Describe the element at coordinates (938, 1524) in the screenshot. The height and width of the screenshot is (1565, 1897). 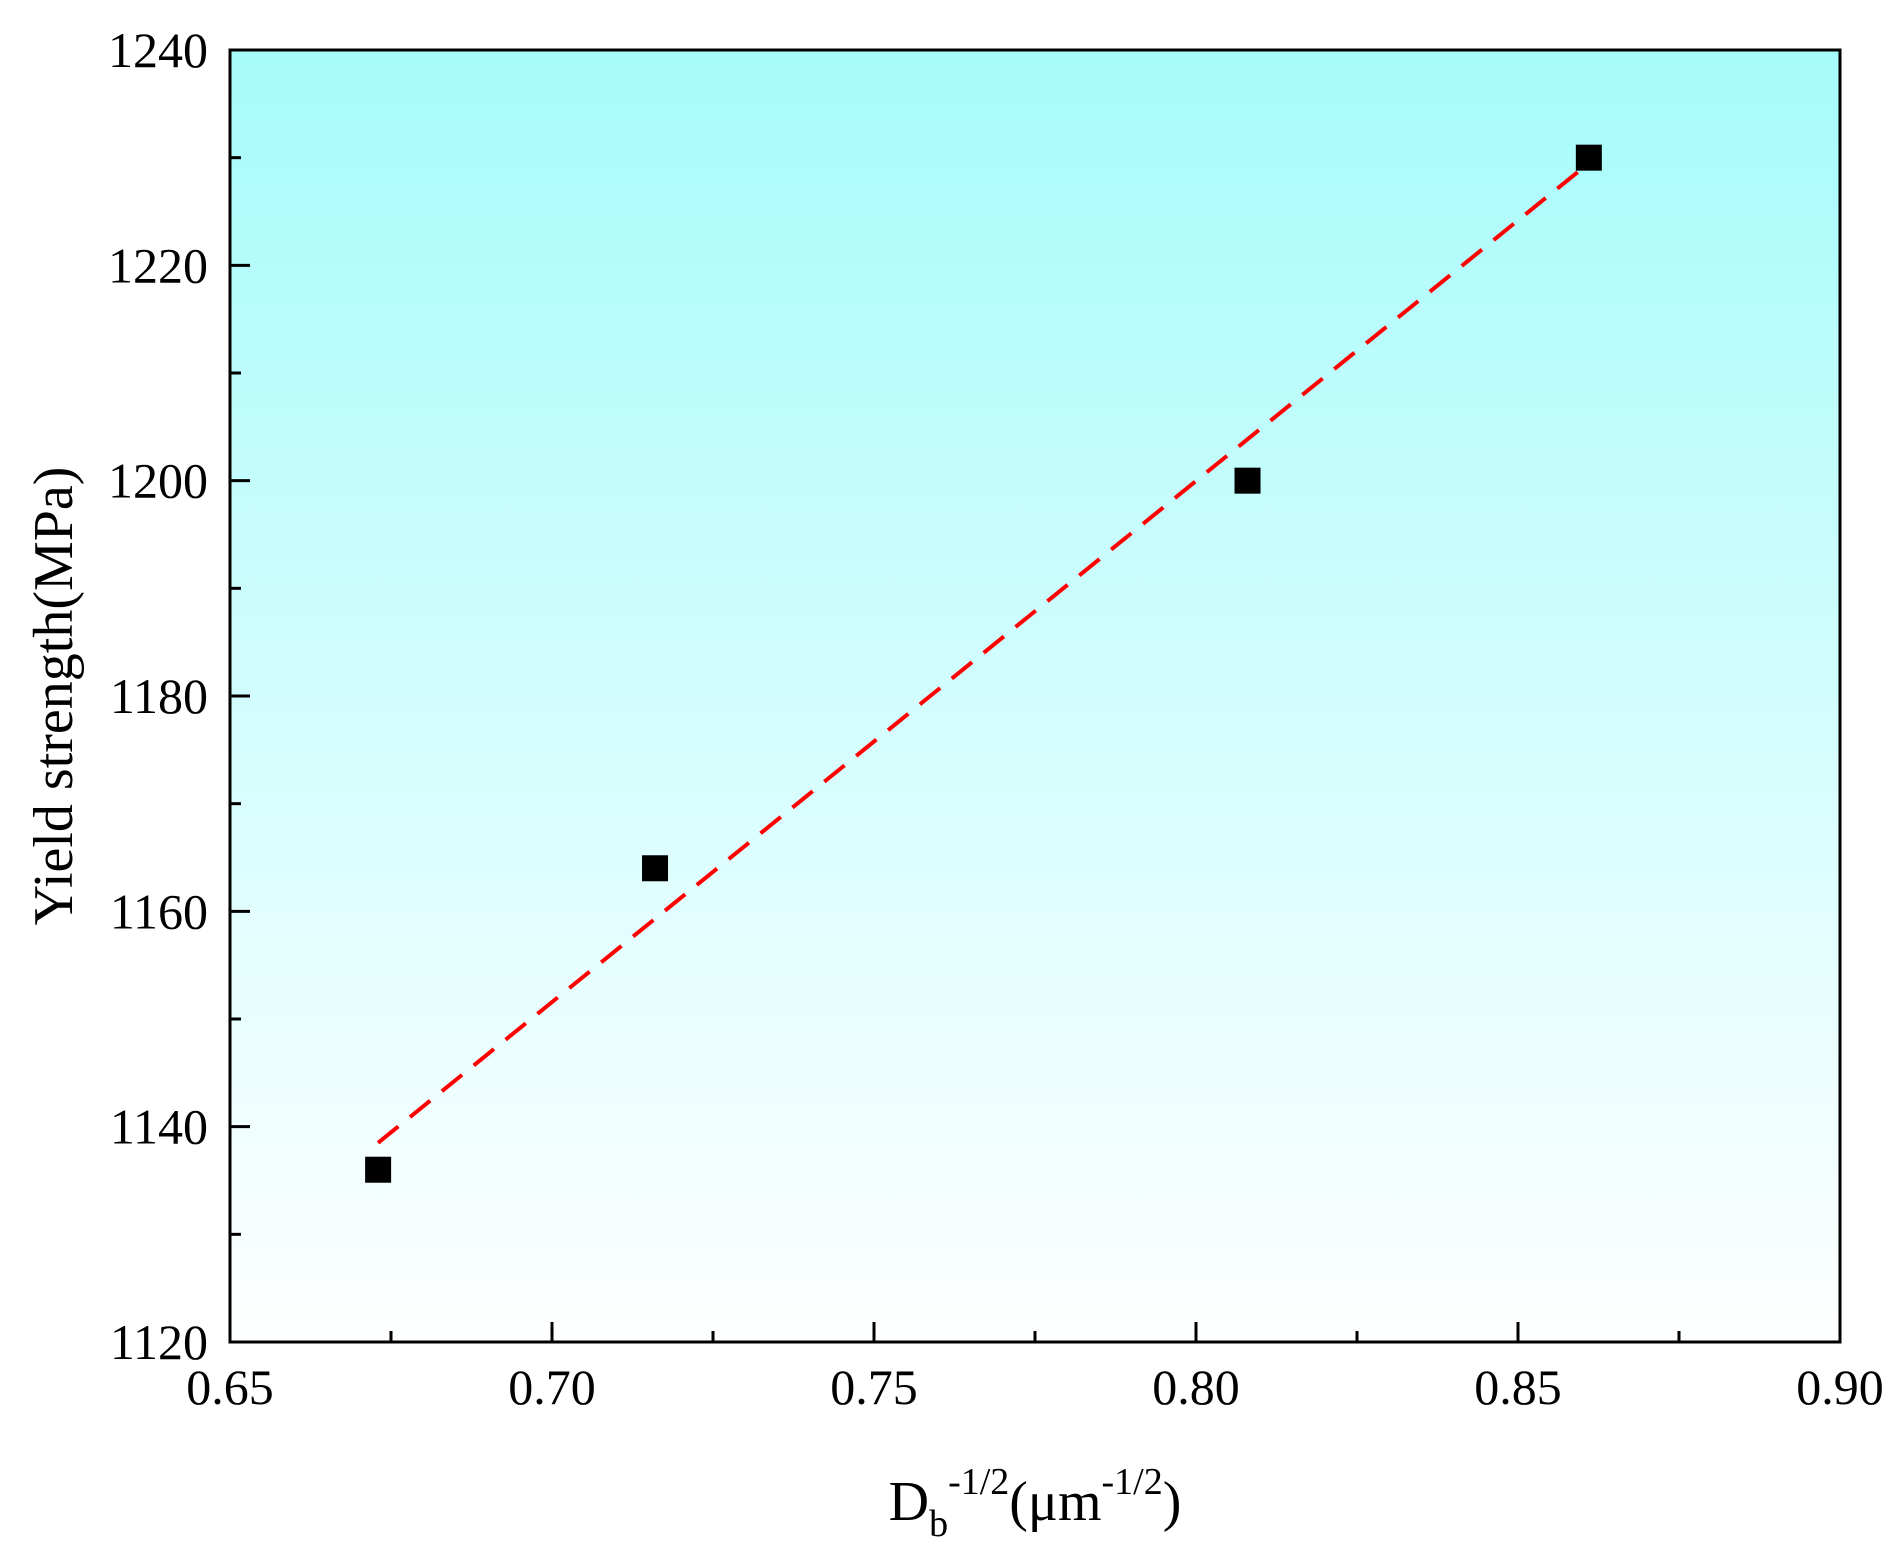
I see `x-axis-title-sub: b` at that location.